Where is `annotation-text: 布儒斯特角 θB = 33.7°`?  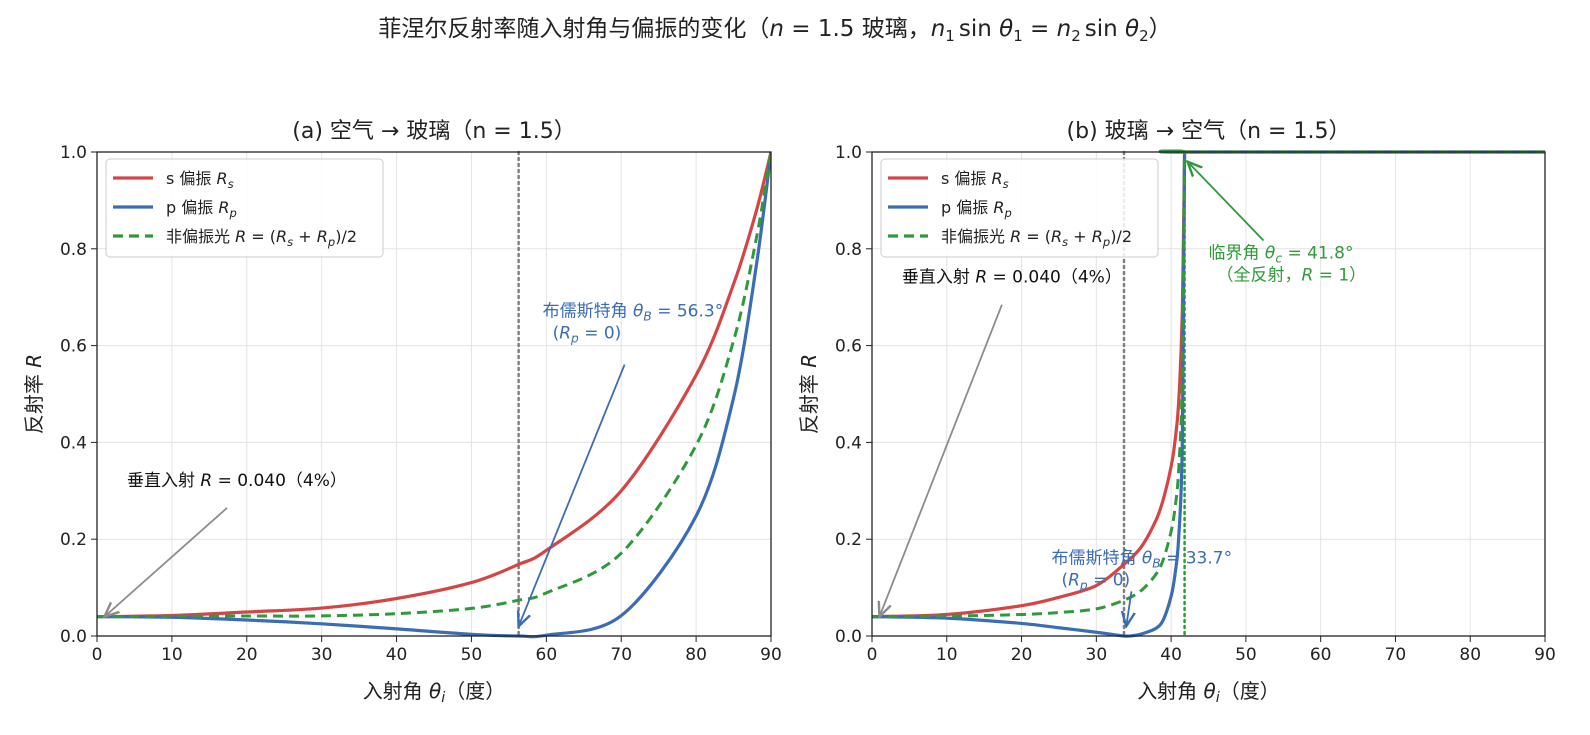 annotation-text: 布儒斯特角 θB = 33.7° is located at coordinates (1141, 559).